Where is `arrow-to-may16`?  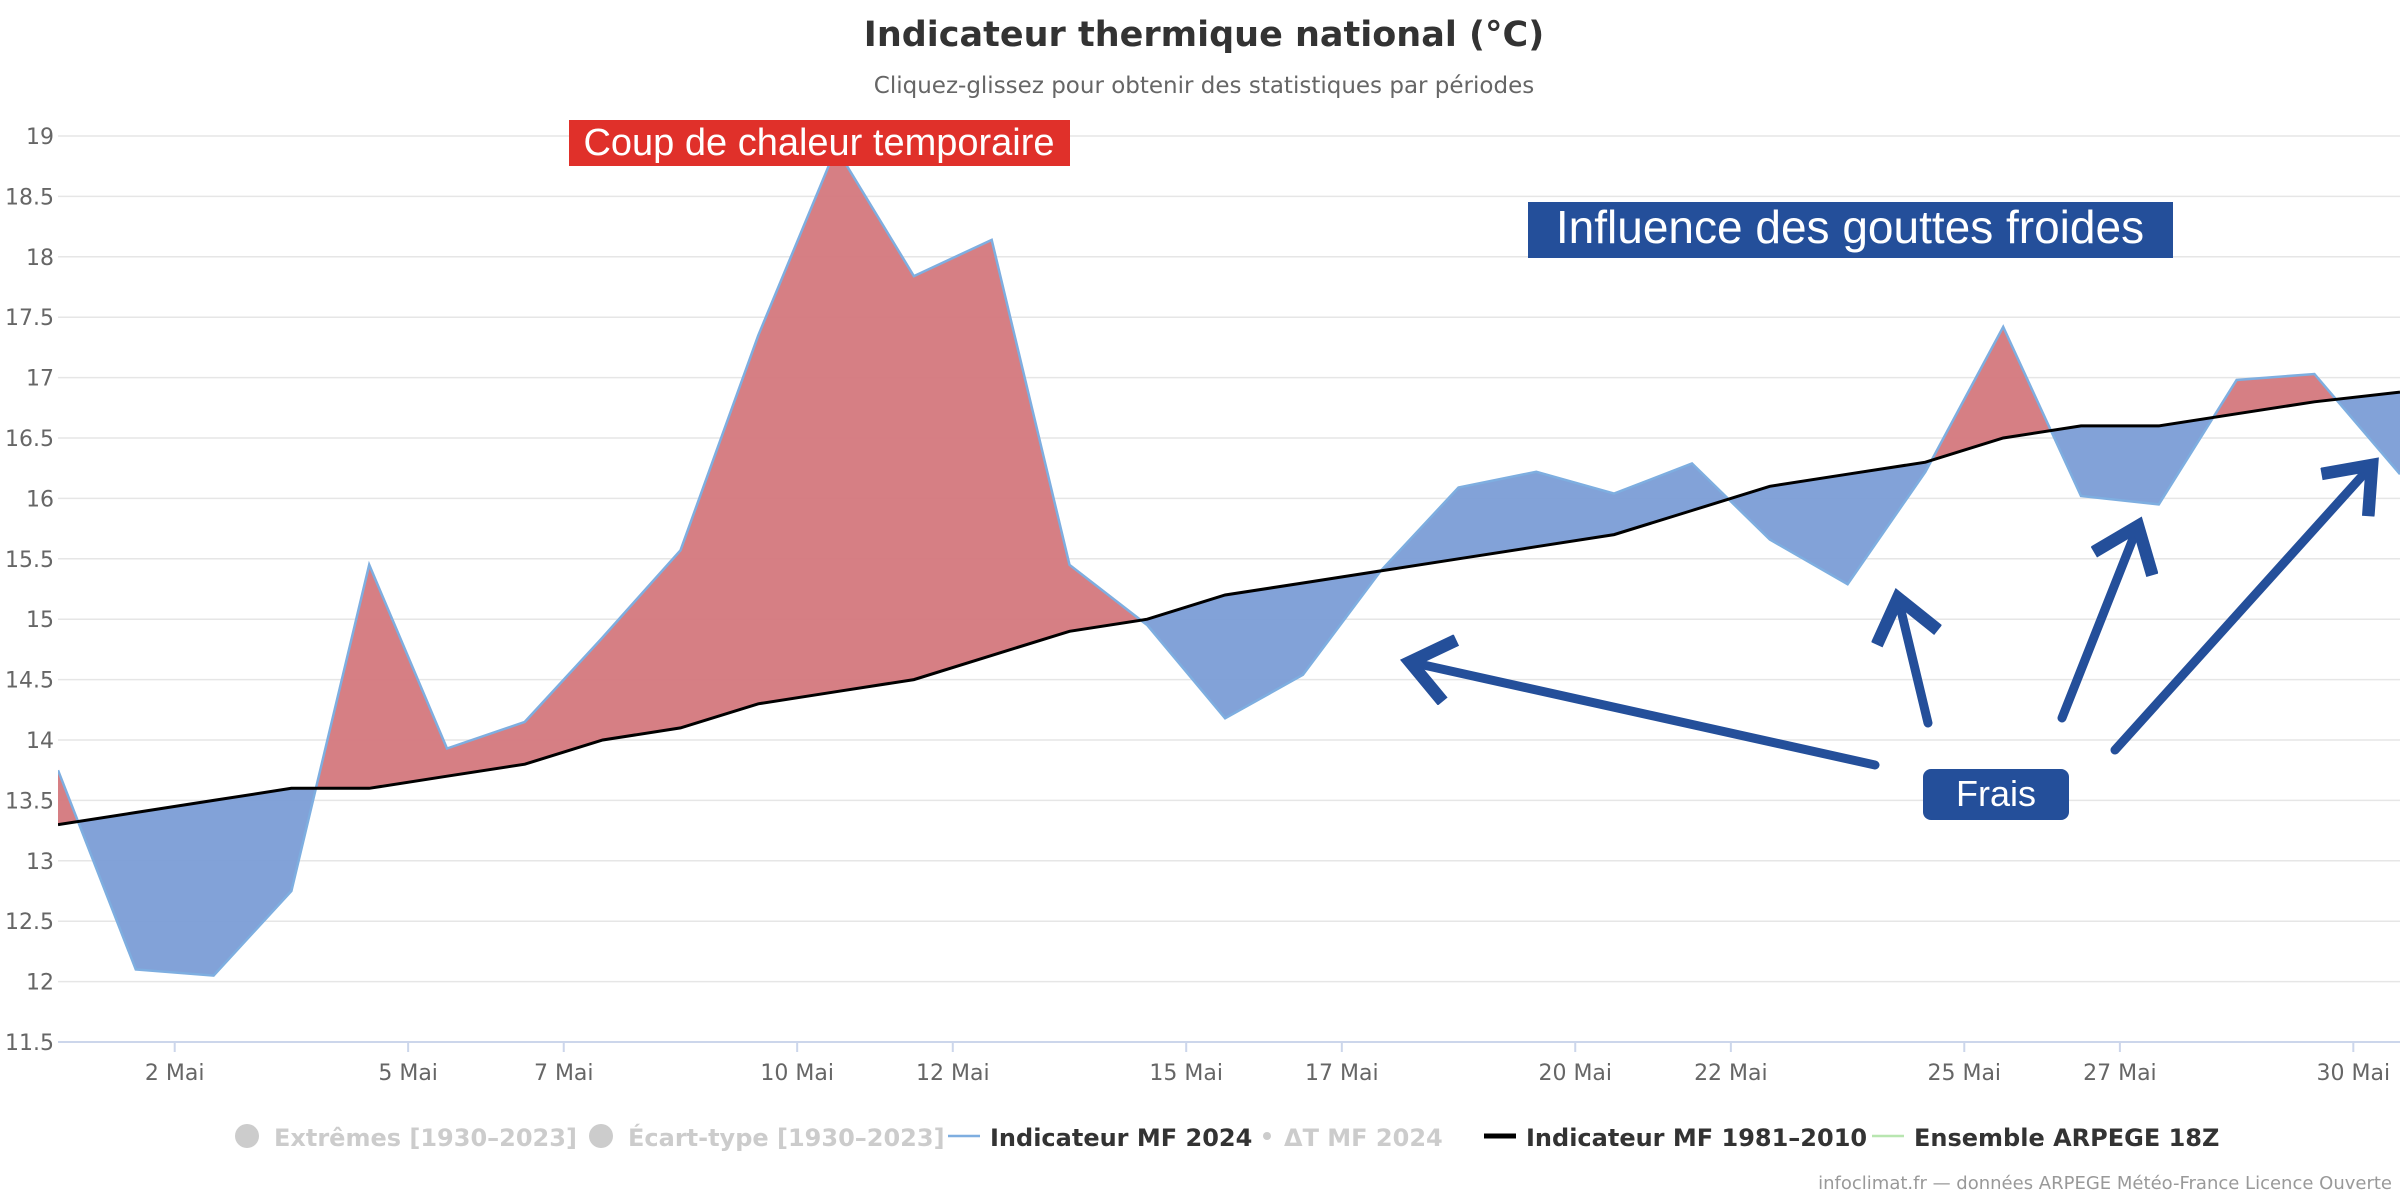 arrow-to-may16 is located at coordinates (1645, 716).